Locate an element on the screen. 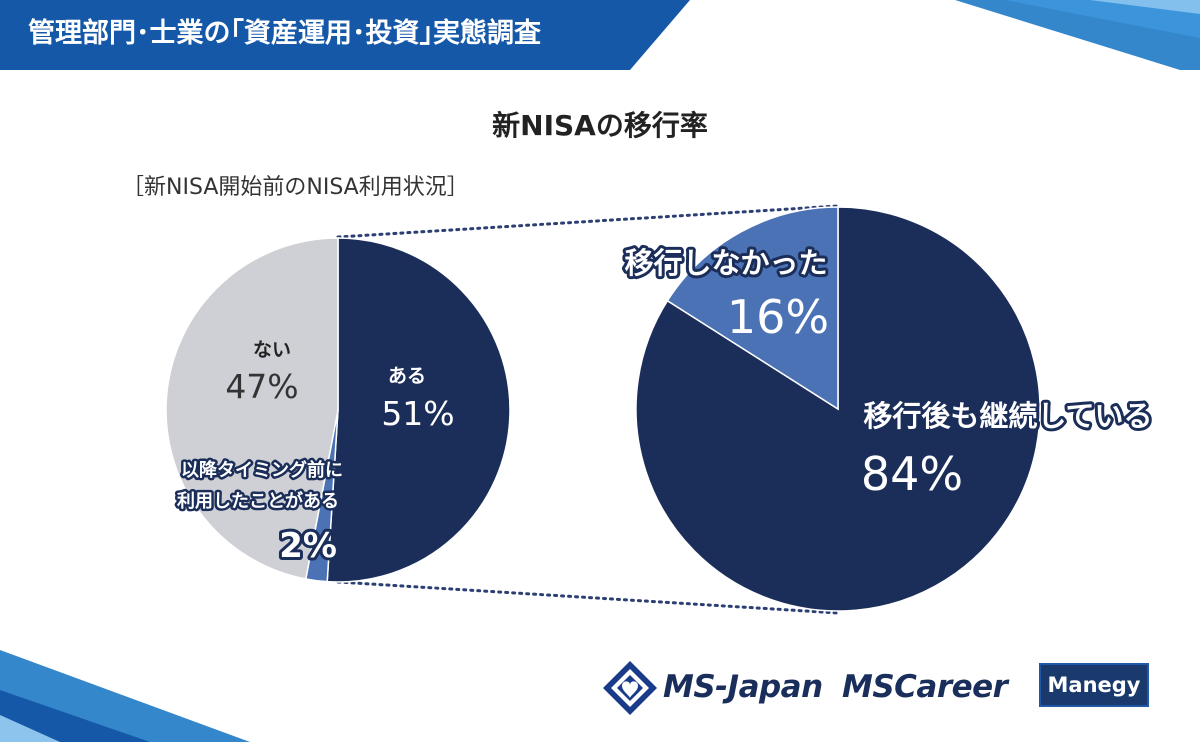 This screenshot has height=742, width=1200. slice-label-small-line1: 以降タイミング前に is located at coordinates (262, 470).